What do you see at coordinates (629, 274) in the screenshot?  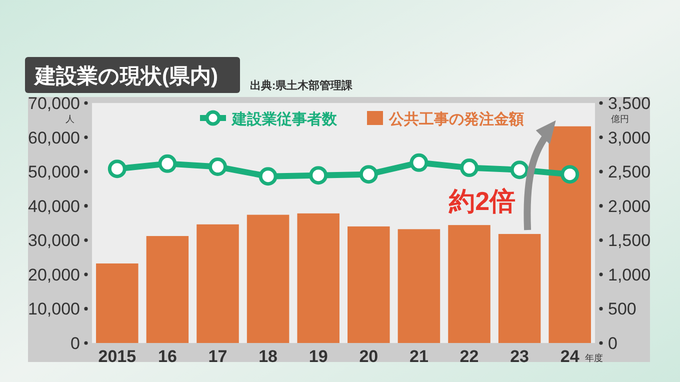 I see `y2-tick-label: 1,000` at bounding box center [629, 274].